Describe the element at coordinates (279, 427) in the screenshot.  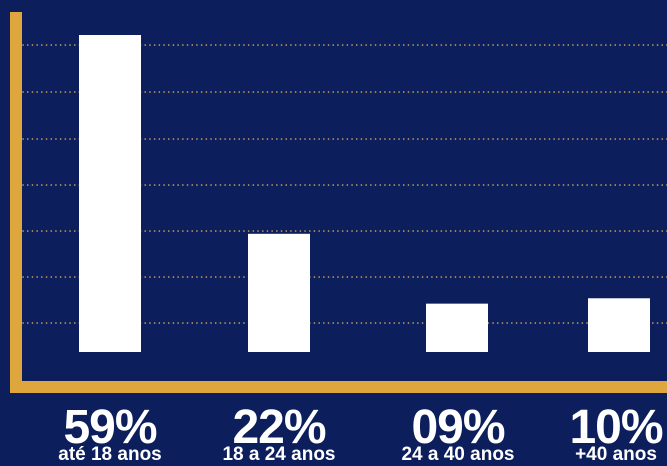
I see `value-label-1: 22%` at that location.